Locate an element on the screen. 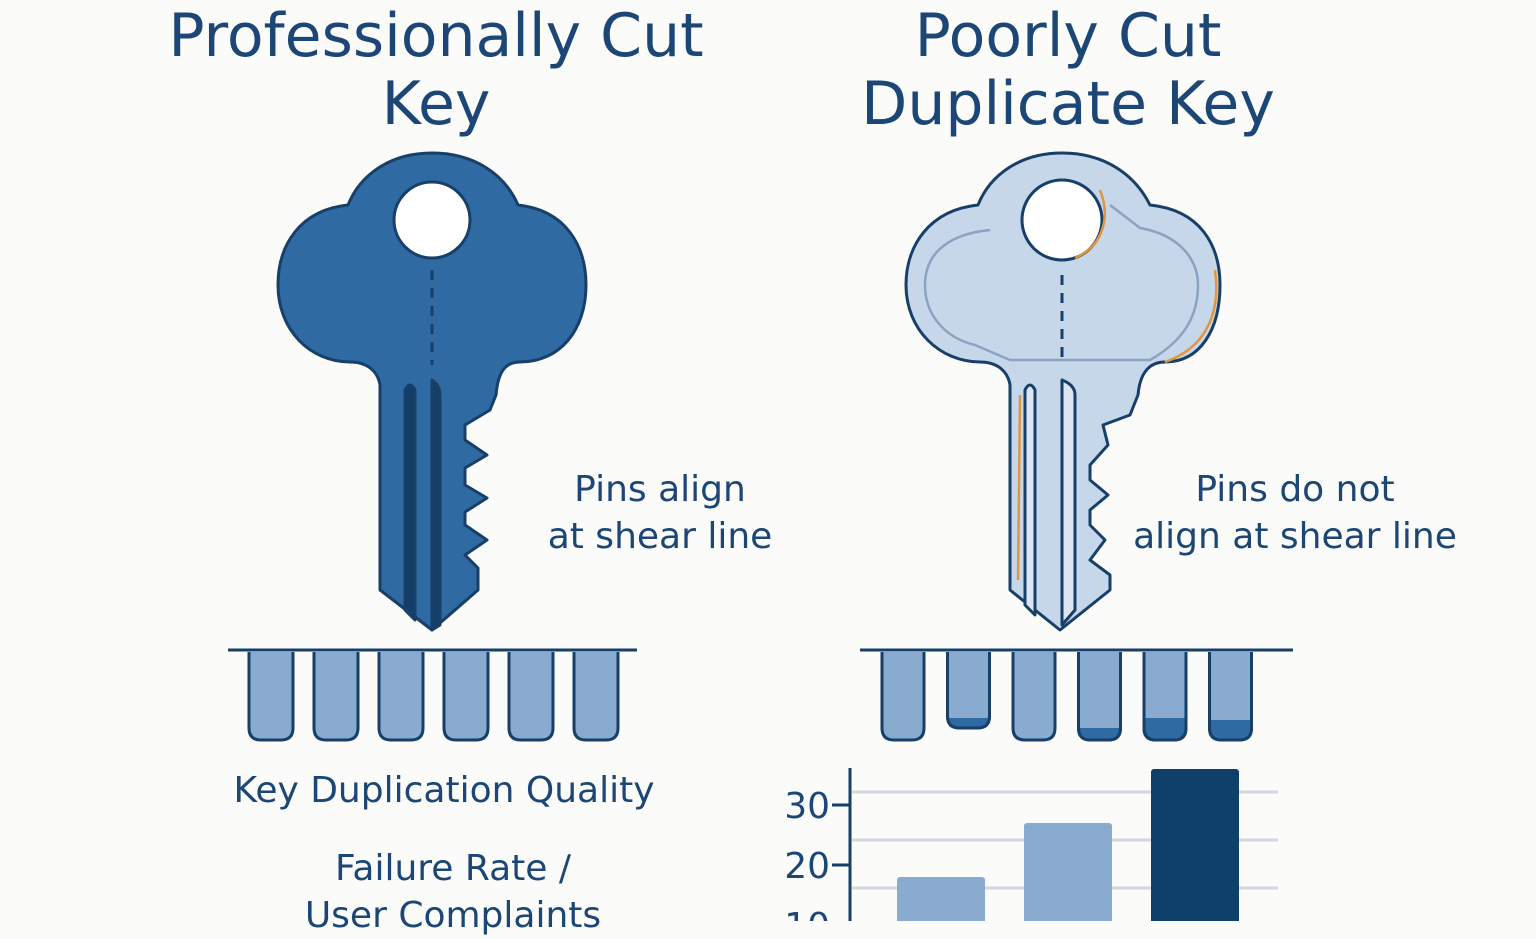 This screenshot has height=939, width=1536. right-title-line2: Duplicate Key is located at coordinates (1068, 104).